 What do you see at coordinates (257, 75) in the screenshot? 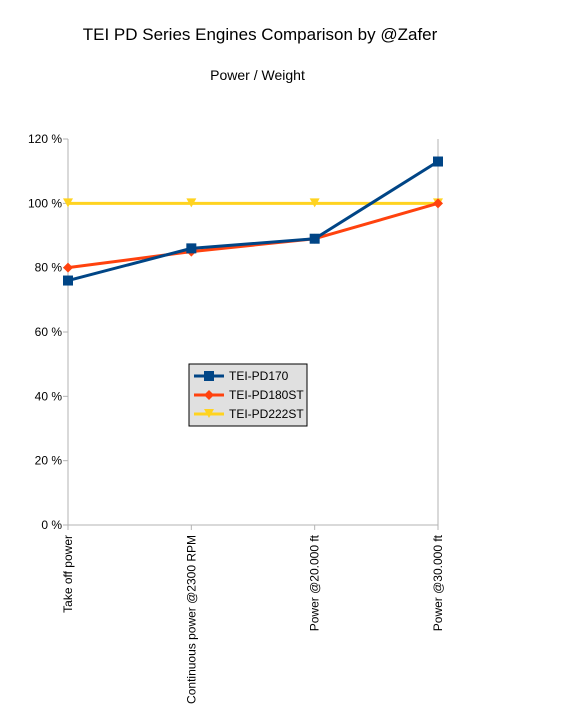
I see `chart-subtitle: Power / Weight` at bounding box center [257, 75].